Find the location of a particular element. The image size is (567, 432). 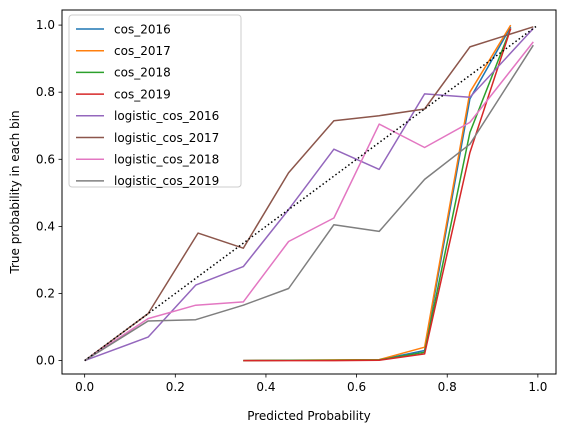

x-tick-label: 0.6 is located at coordinates (356, 387).